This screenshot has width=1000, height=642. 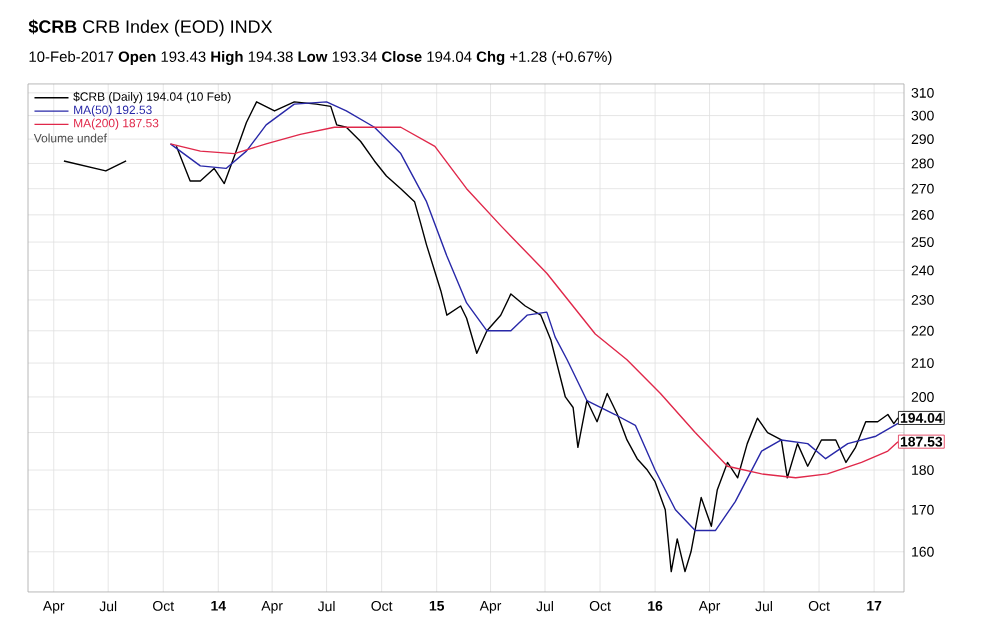 What do you see at coordinates (150, 28) in the screenshot?
I see `chart-title: $CRB CRB Index (EOD) INDX` at bounding box center [150, 28].